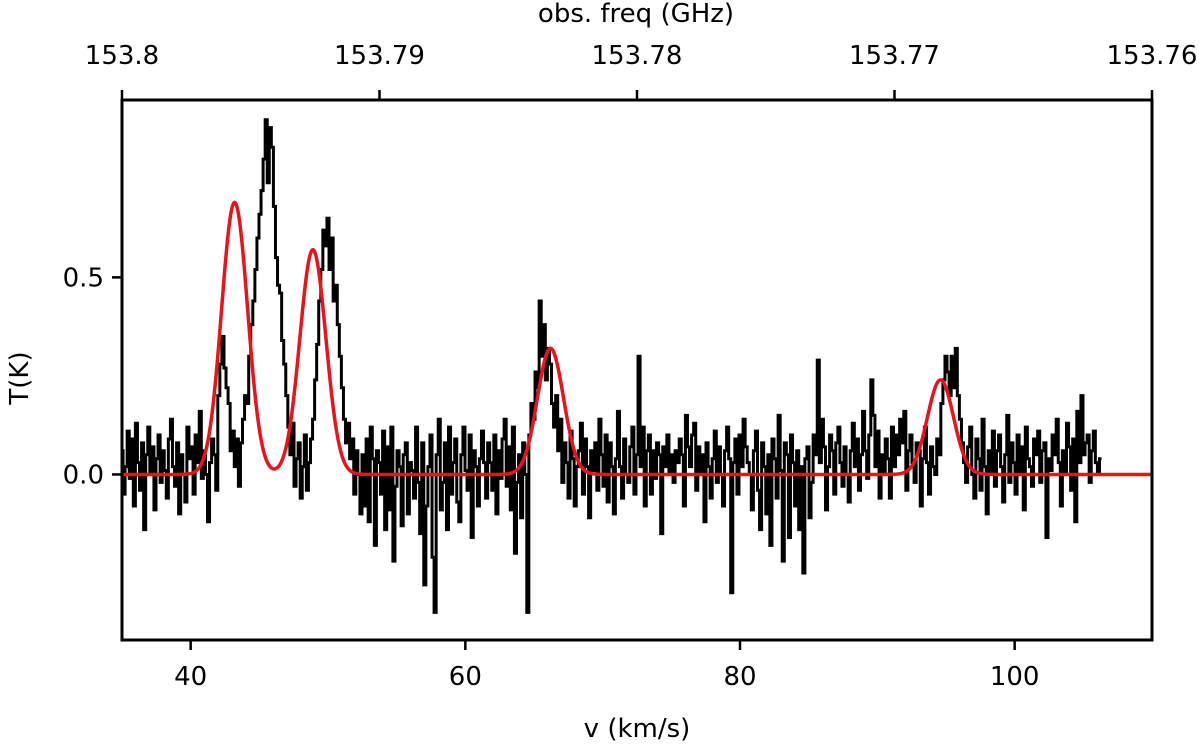  I want to click on x-tick-label: 40, so click(190, 677).